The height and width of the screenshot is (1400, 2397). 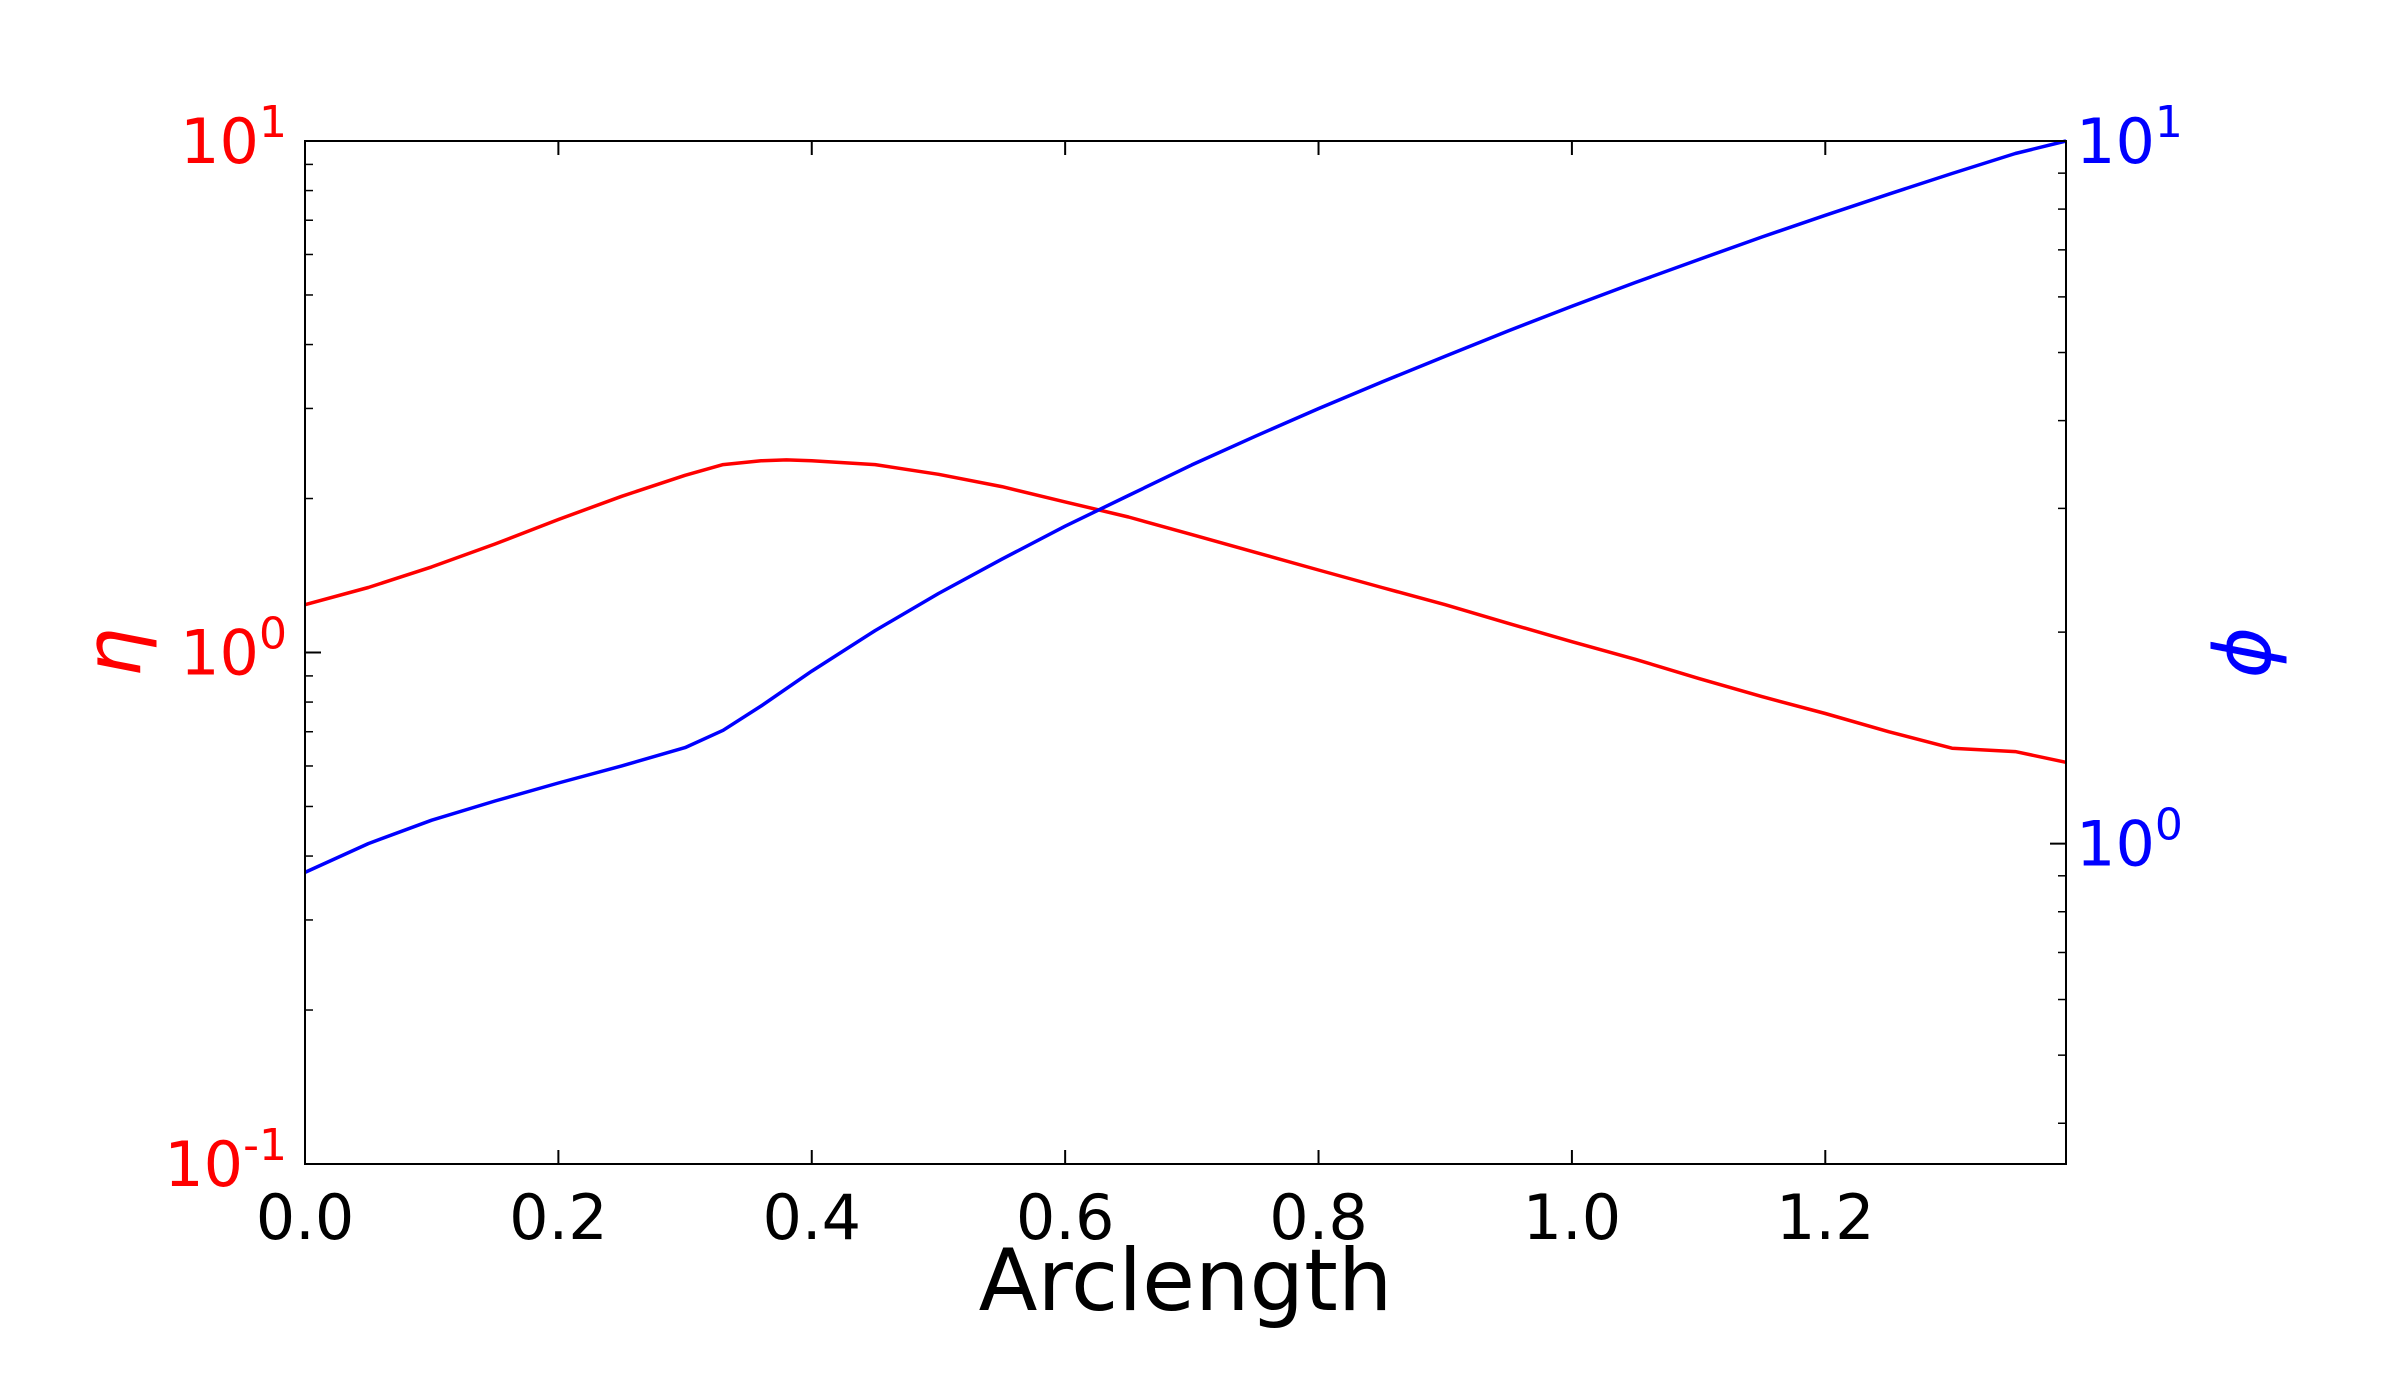 What do you see at coordinates (114, 652) in the screenshot?
I see `y-left-axis-label: η` at bounding box center [114, 652].